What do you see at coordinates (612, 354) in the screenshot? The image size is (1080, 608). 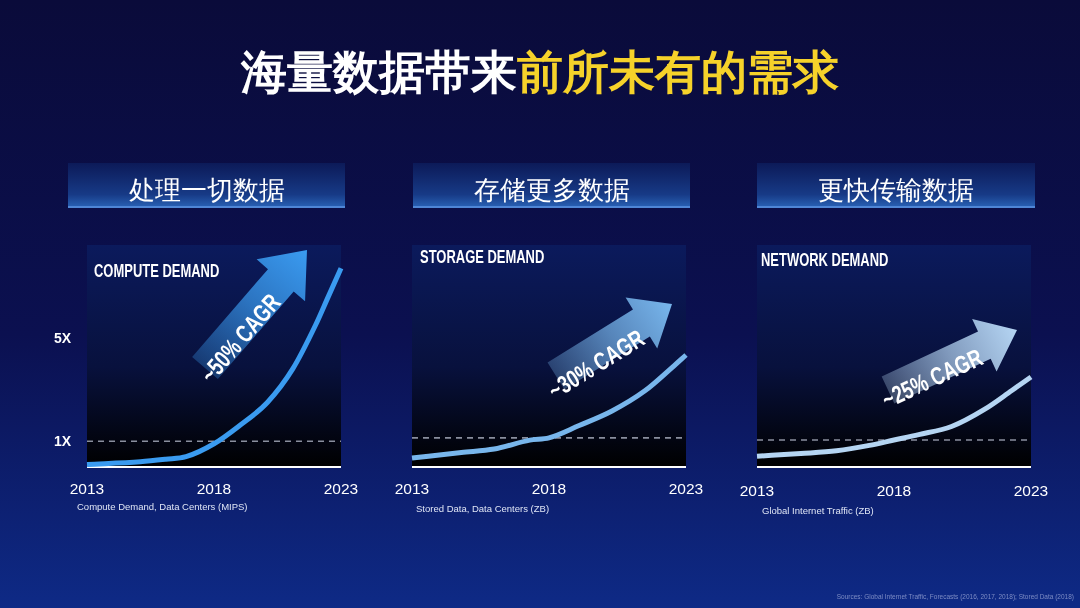 I see `annotation: ~30% CAGR` at bounding box center [612, 354].